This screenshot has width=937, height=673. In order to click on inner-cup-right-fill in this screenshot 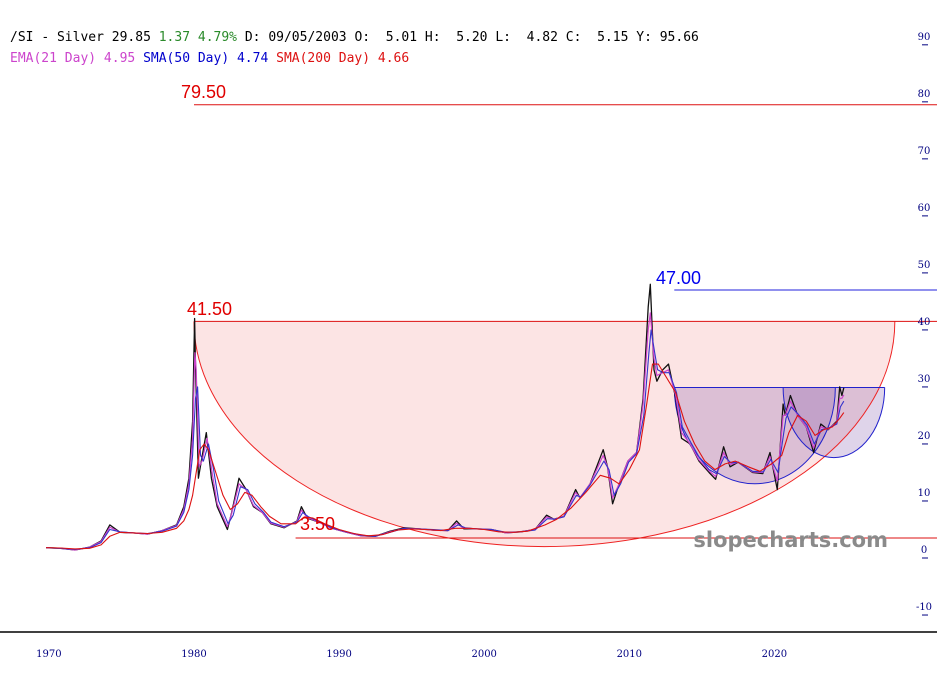, I will do `click(834, 422)`.